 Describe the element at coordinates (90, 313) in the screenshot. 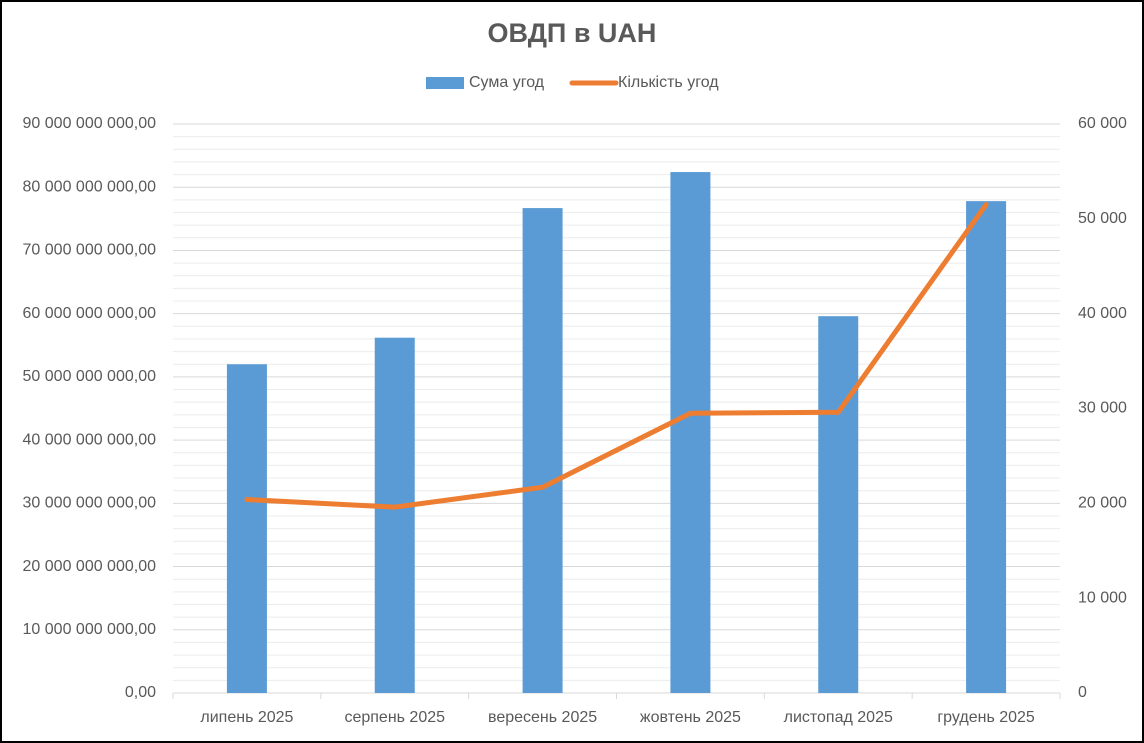

I see `y-tick-label: 60 000 000 000,00` at that location.